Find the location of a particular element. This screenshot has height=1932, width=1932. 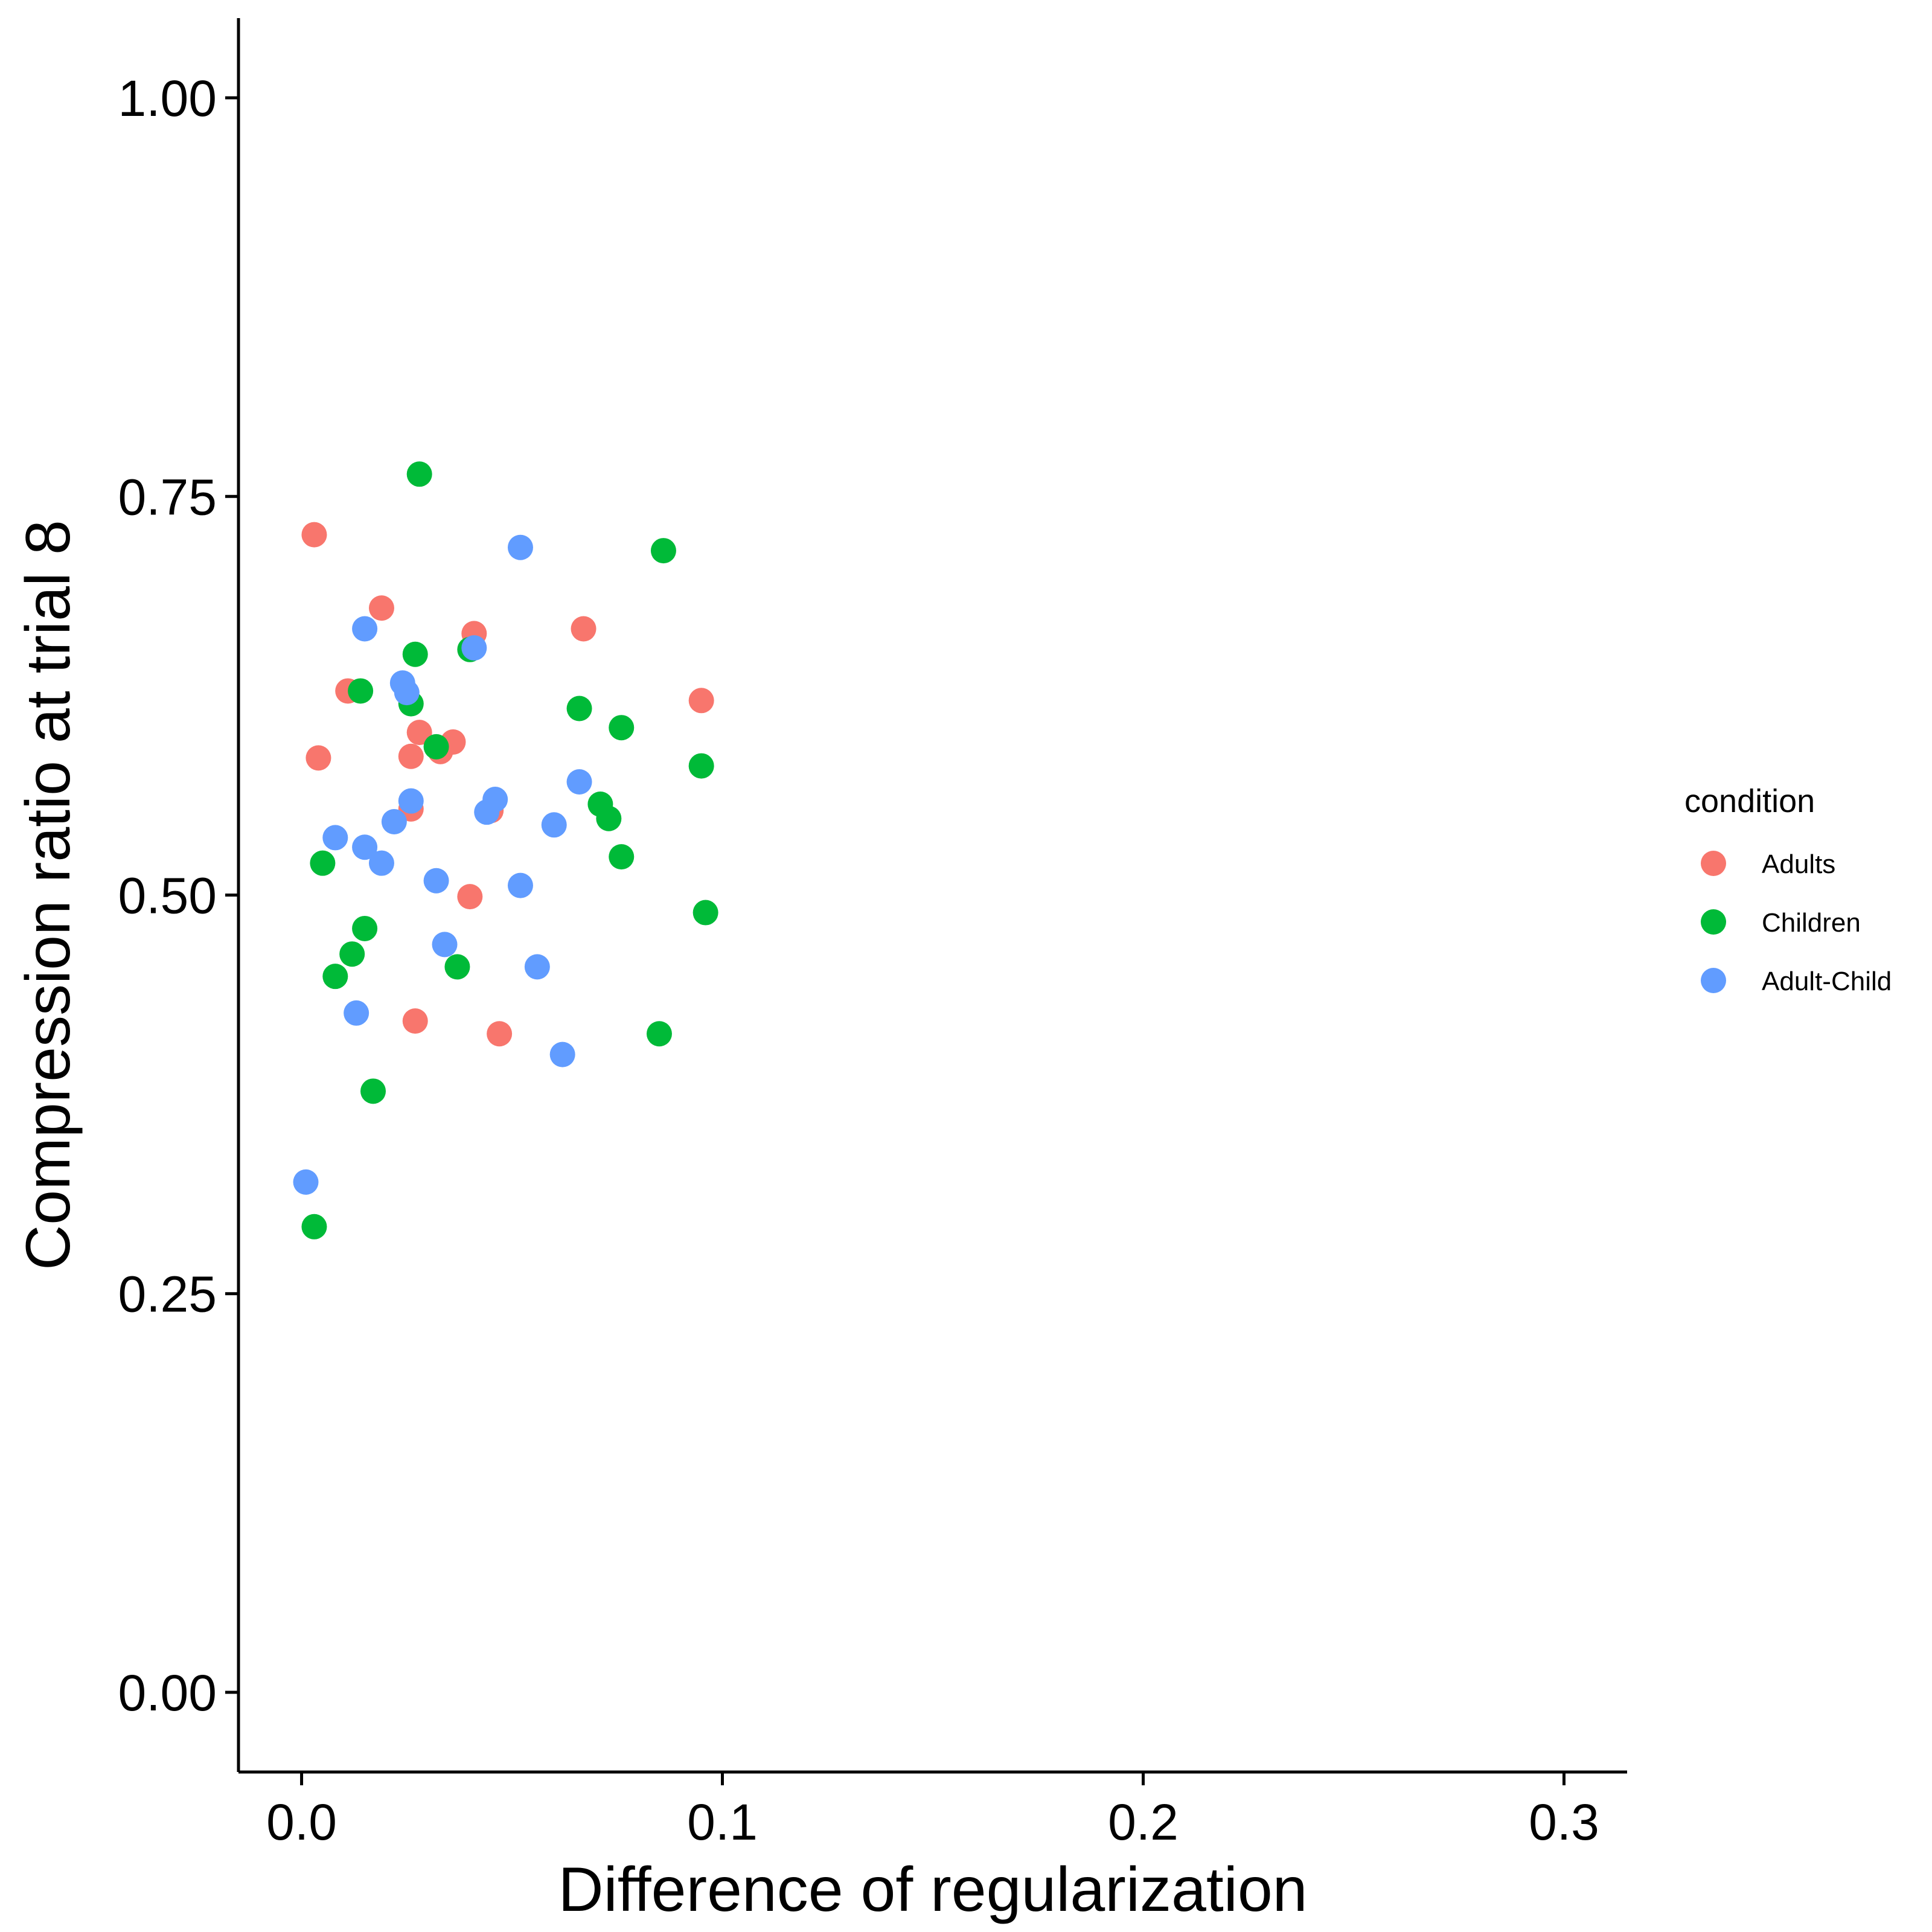

y-axis-ticks: 0.00 0.25 0.50 0.75 1.00 is located at coordinates (178, 896).